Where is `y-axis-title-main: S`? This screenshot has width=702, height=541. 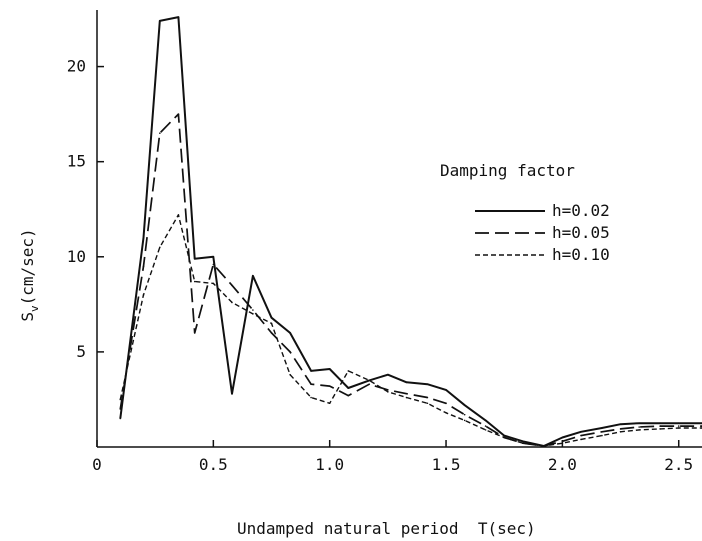
y-axis-title-main: S is located at coordinates (27, 317).